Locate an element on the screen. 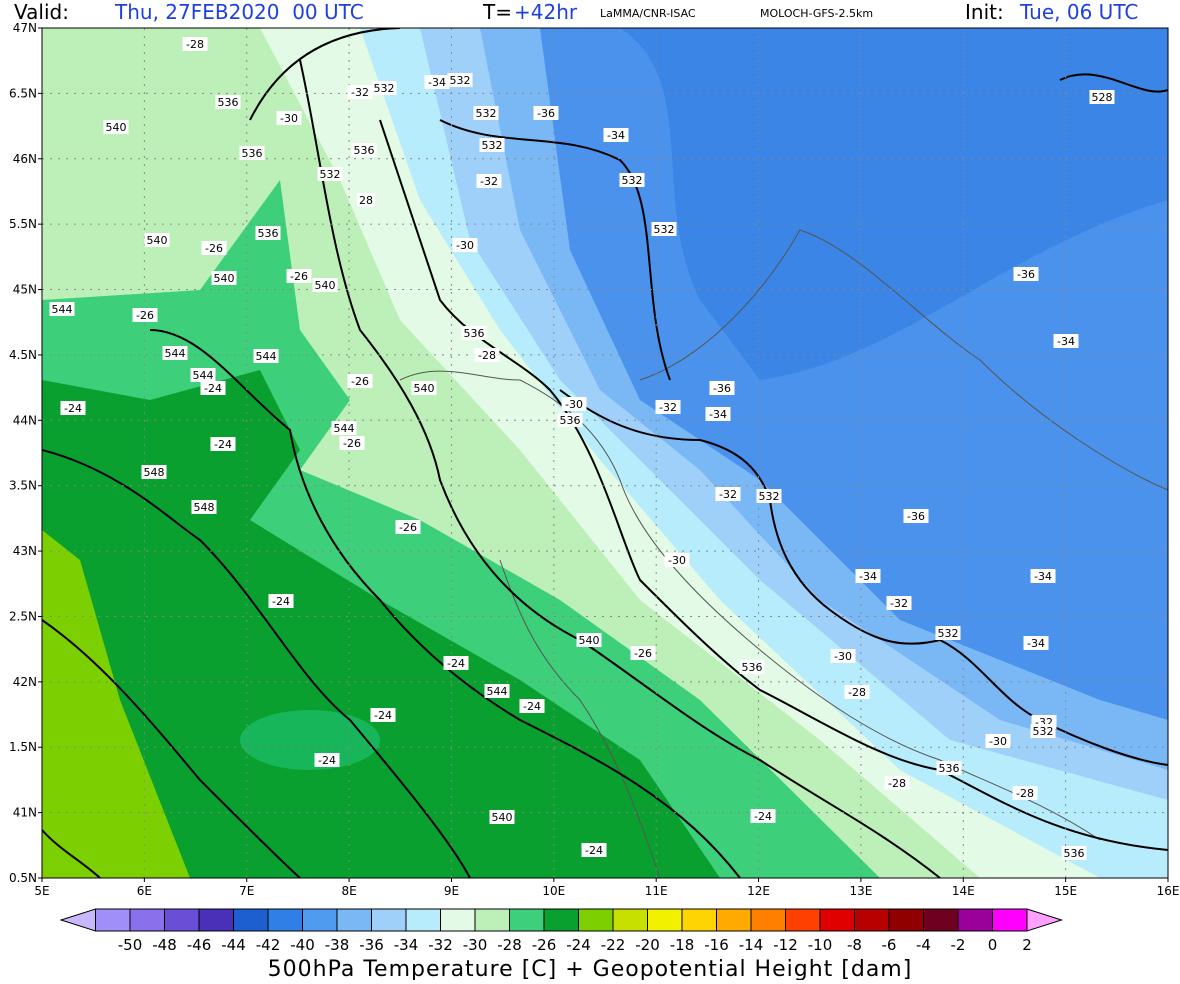 The image size is (1180, 984). institution: LaMMA/CNR-ISAC is located at coordinates (648, 13).